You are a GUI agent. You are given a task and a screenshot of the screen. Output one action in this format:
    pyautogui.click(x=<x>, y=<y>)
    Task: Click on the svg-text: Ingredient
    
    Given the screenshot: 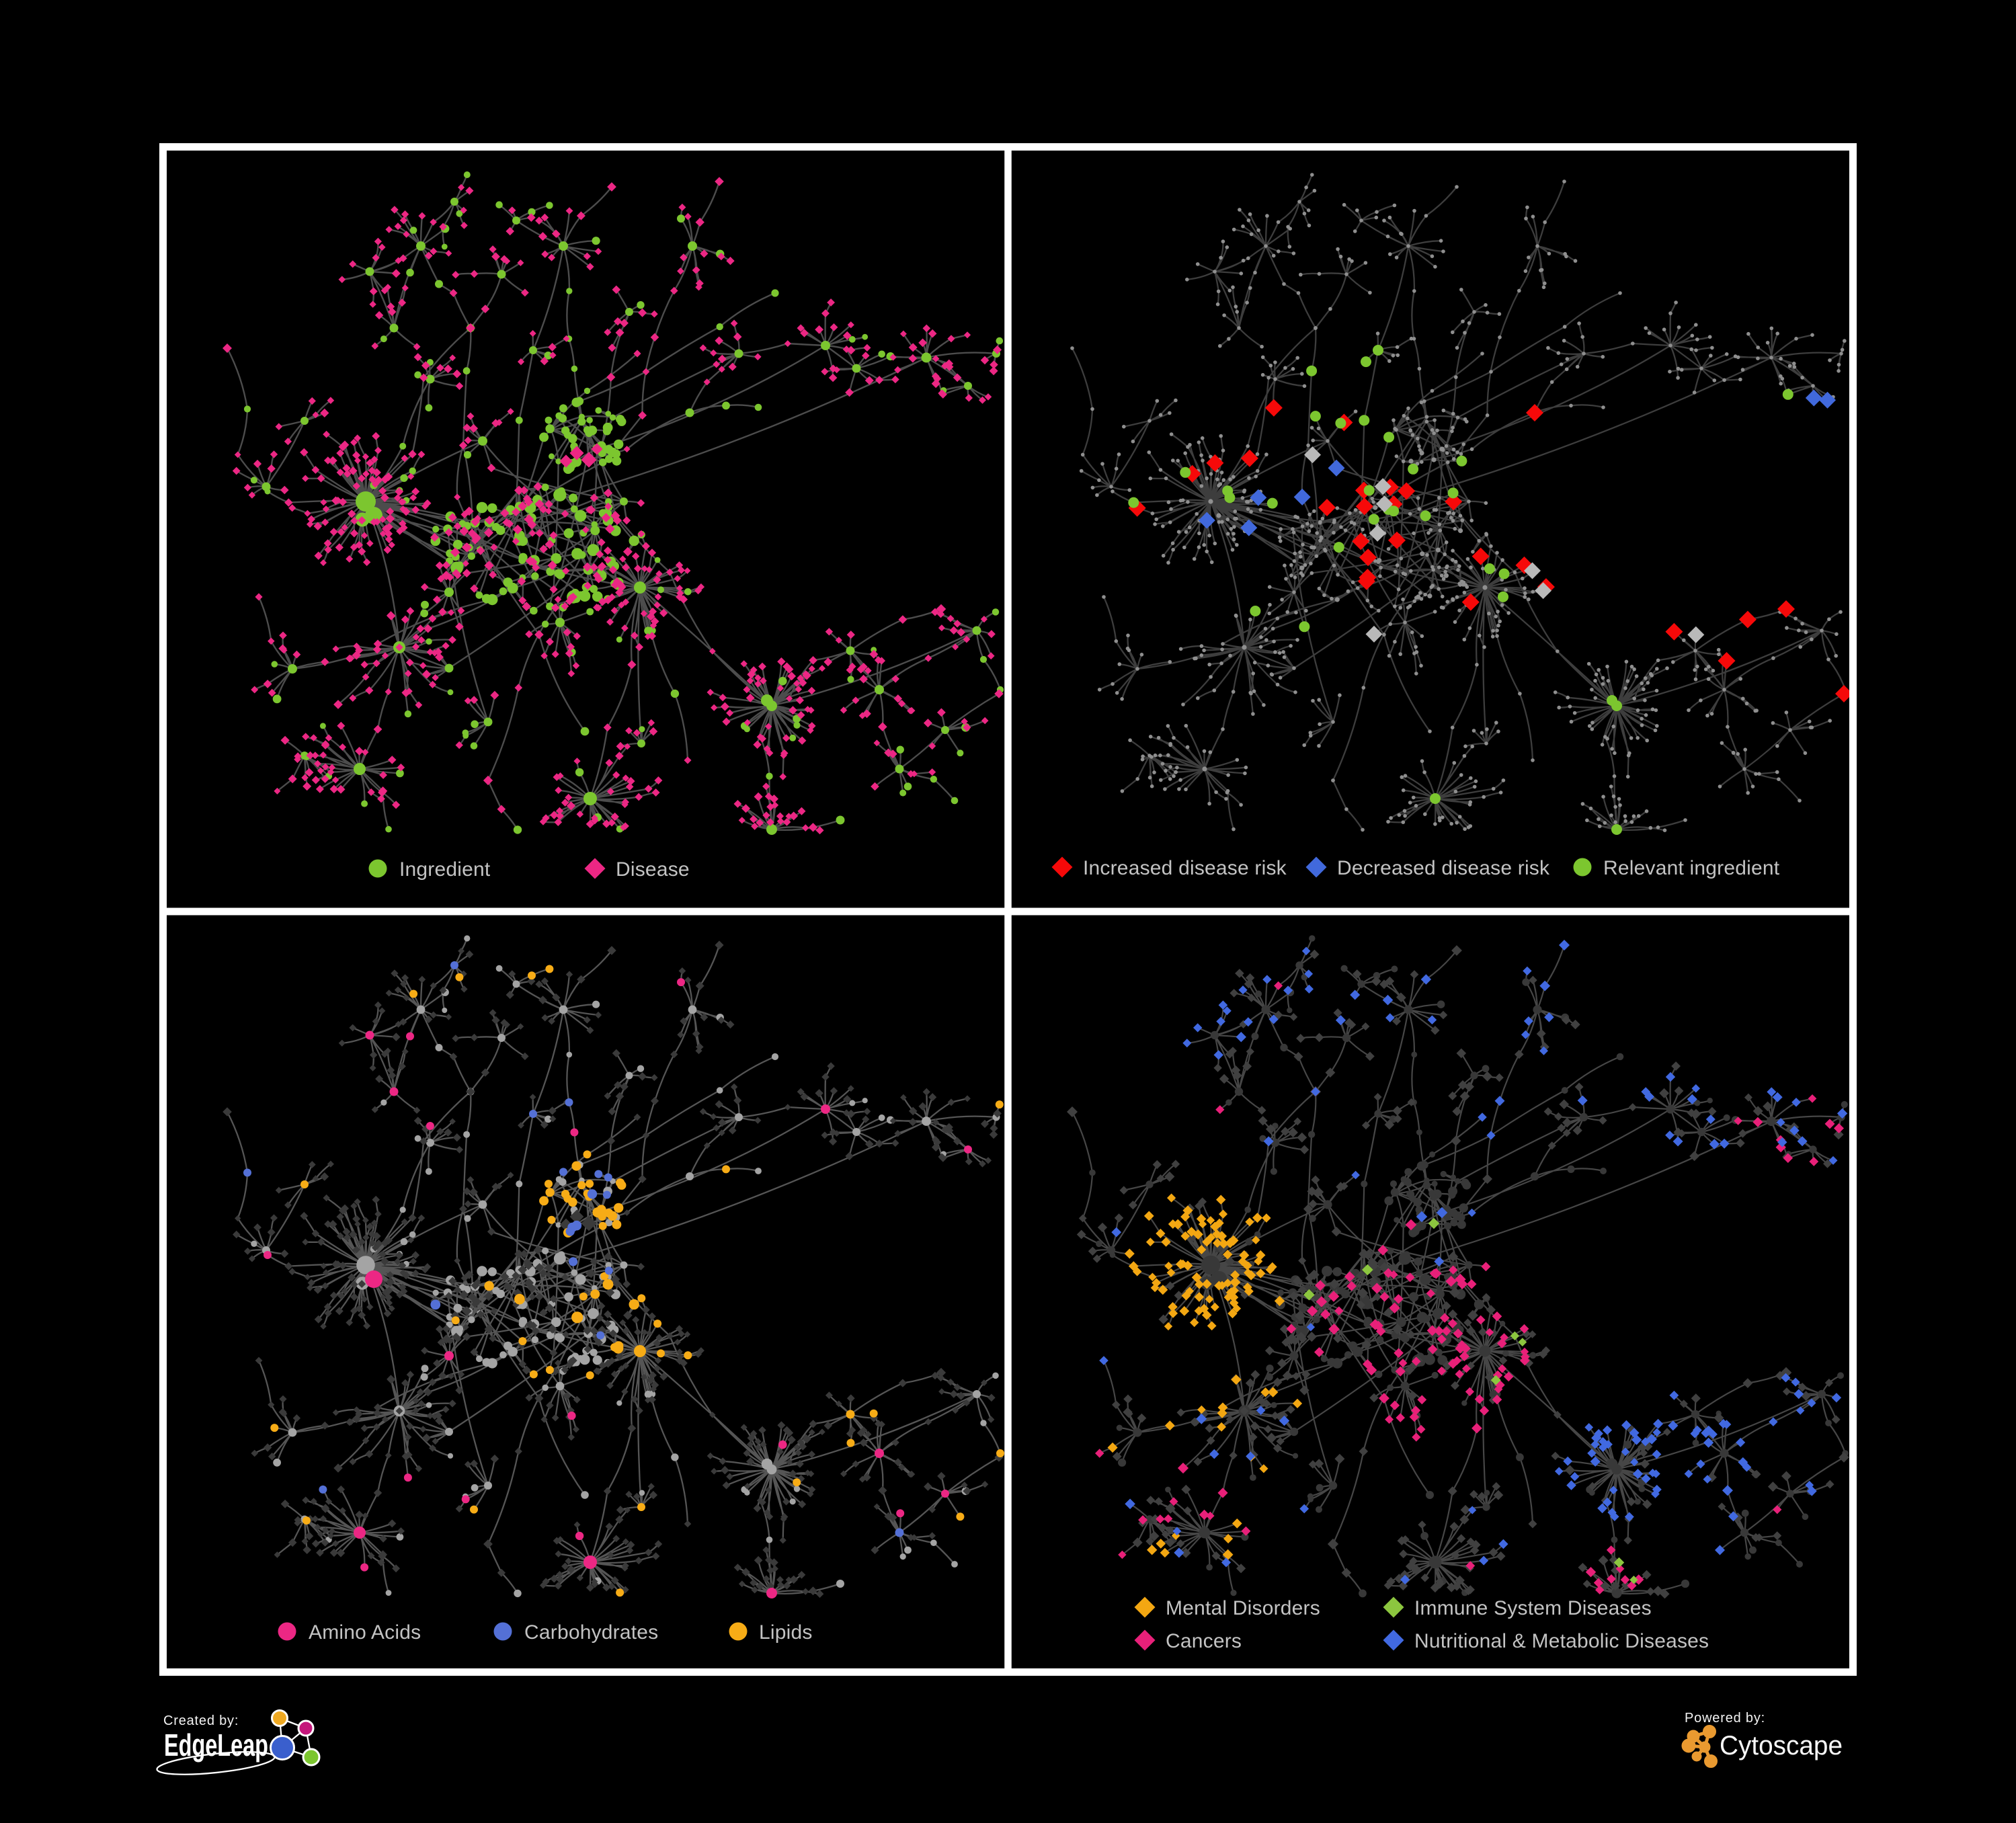 What is the action you would take?
    pyautogui.click(x=445, y=869)
    